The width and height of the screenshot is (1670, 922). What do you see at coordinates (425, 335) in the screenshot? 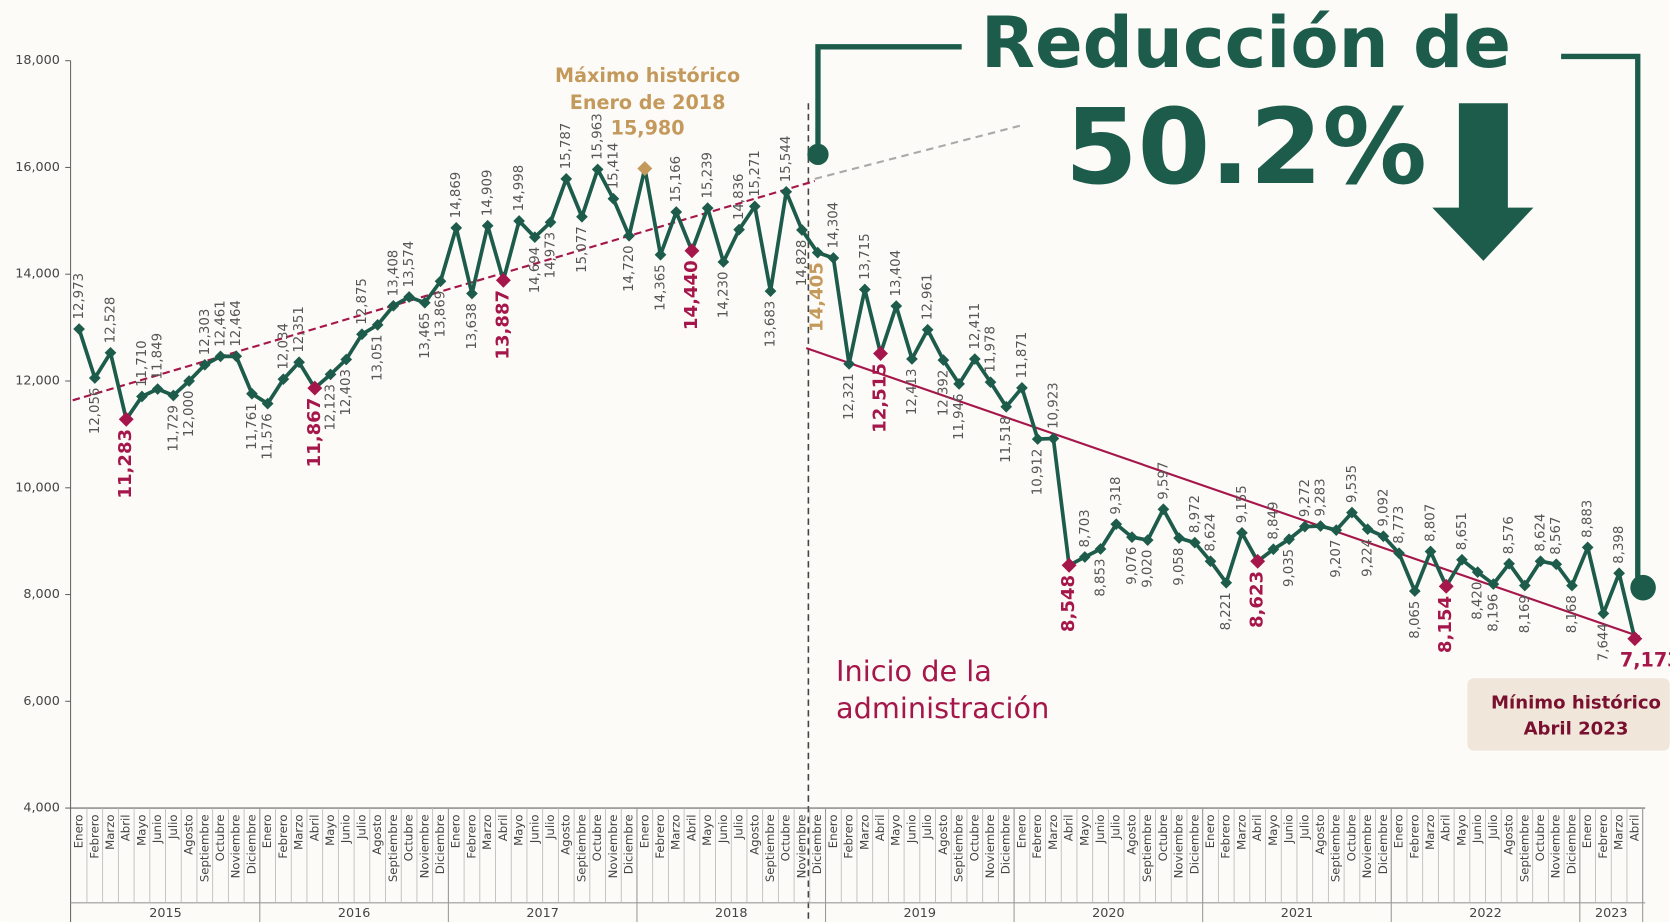
I see `value-label: 13,465` at bounding box center [425, 335].